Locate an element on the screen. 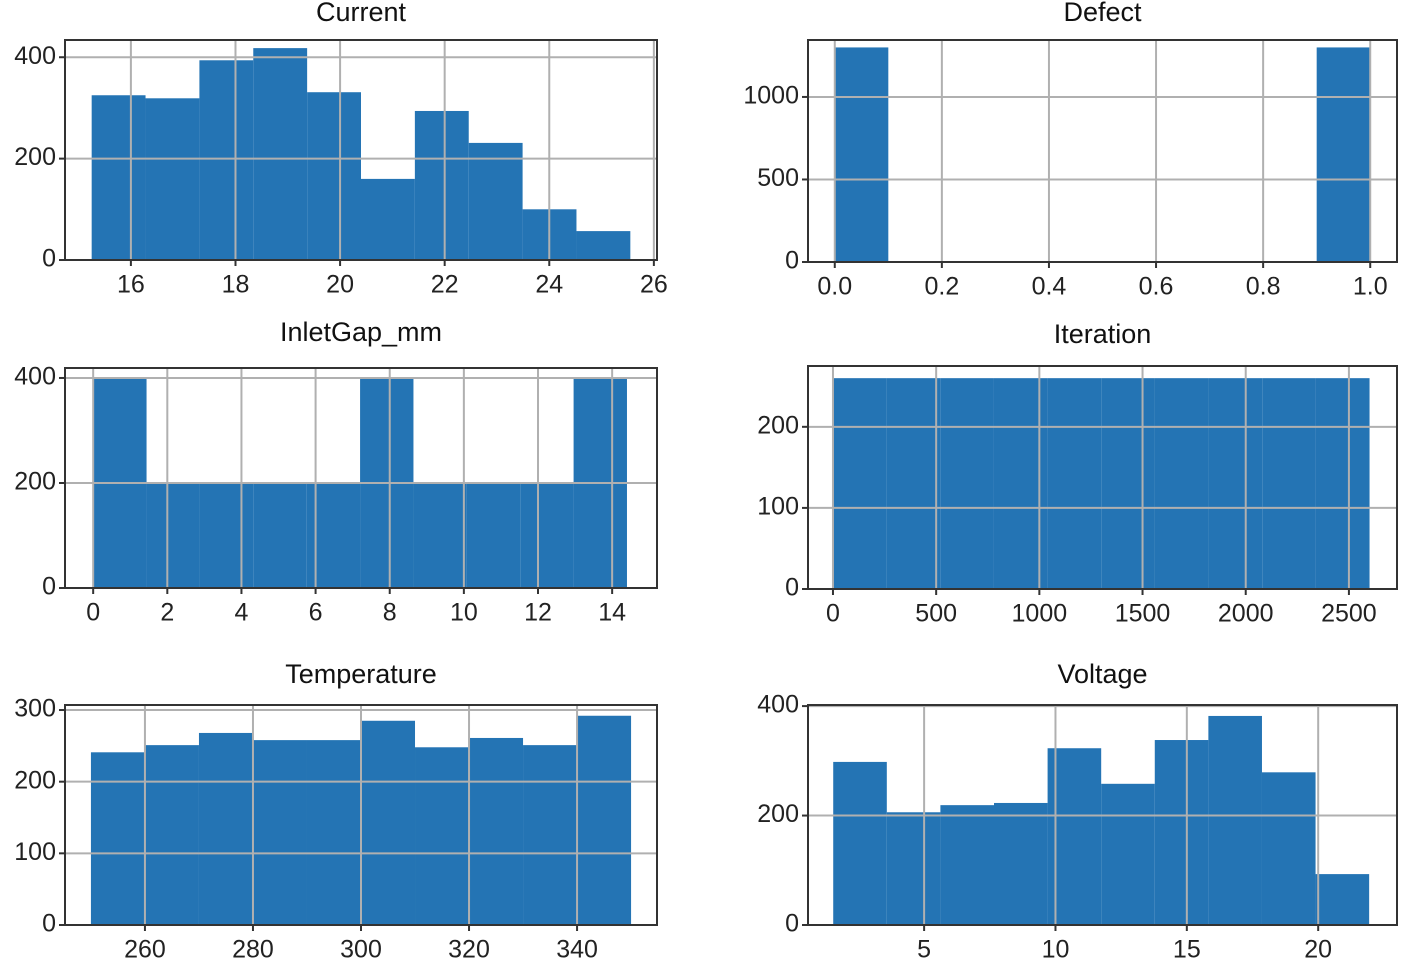 This screenshot has width=1401, height=964. x-tick-label: 0.6 is located at coordinates (1156, 287).